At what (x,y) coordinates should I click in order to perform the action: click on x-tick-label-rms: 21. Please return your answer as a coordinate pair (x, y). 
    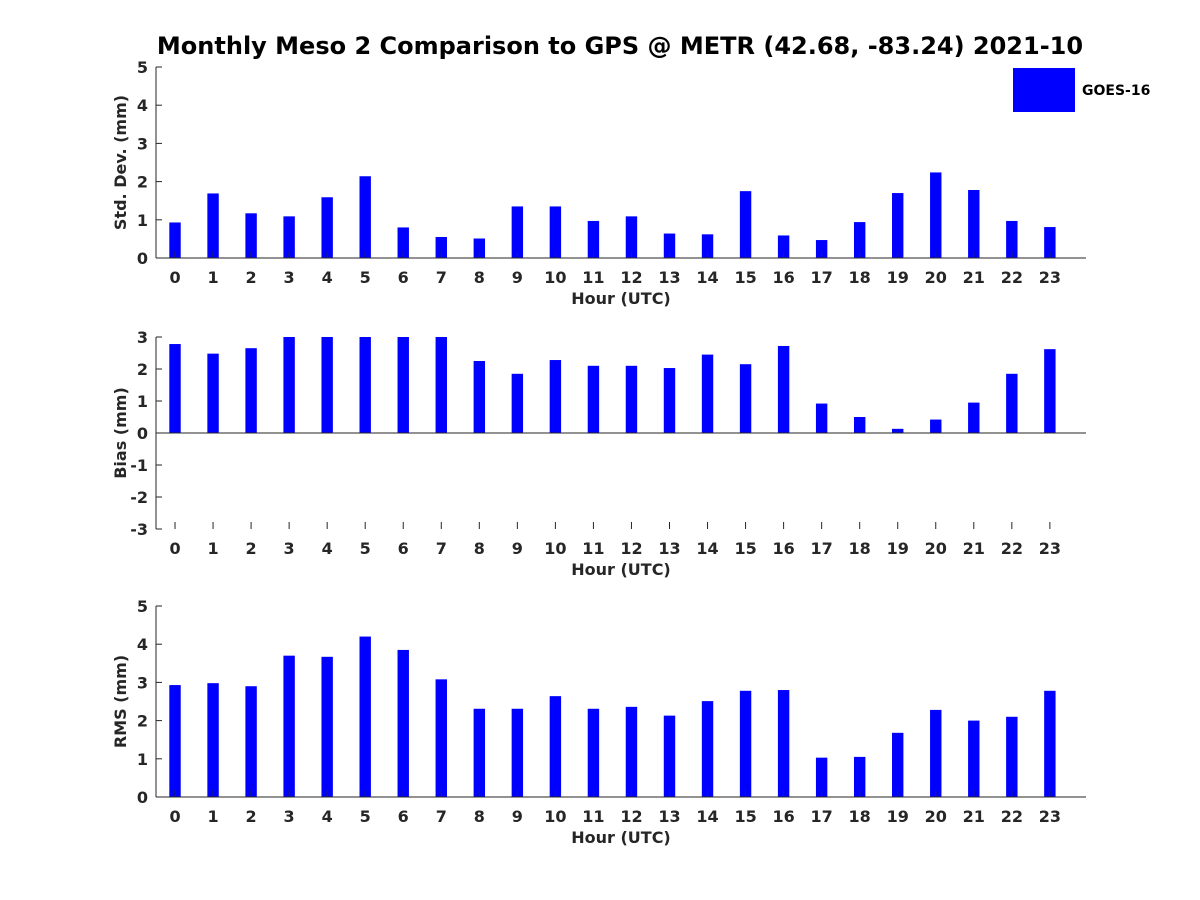
    Looking at the image, I should click on (974, 816).